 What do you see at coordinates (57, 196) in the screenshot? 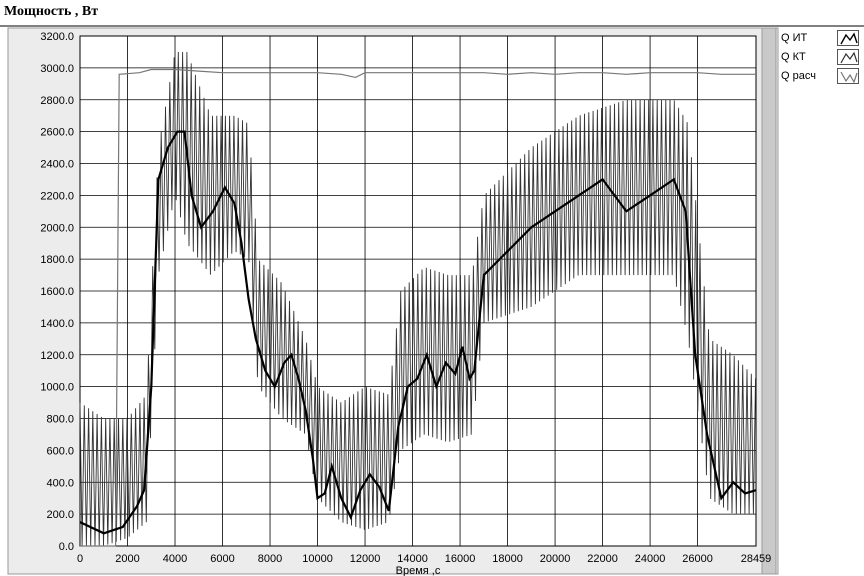
I see `y-tick-label: 2200.0` at bounding box center [57, 196].